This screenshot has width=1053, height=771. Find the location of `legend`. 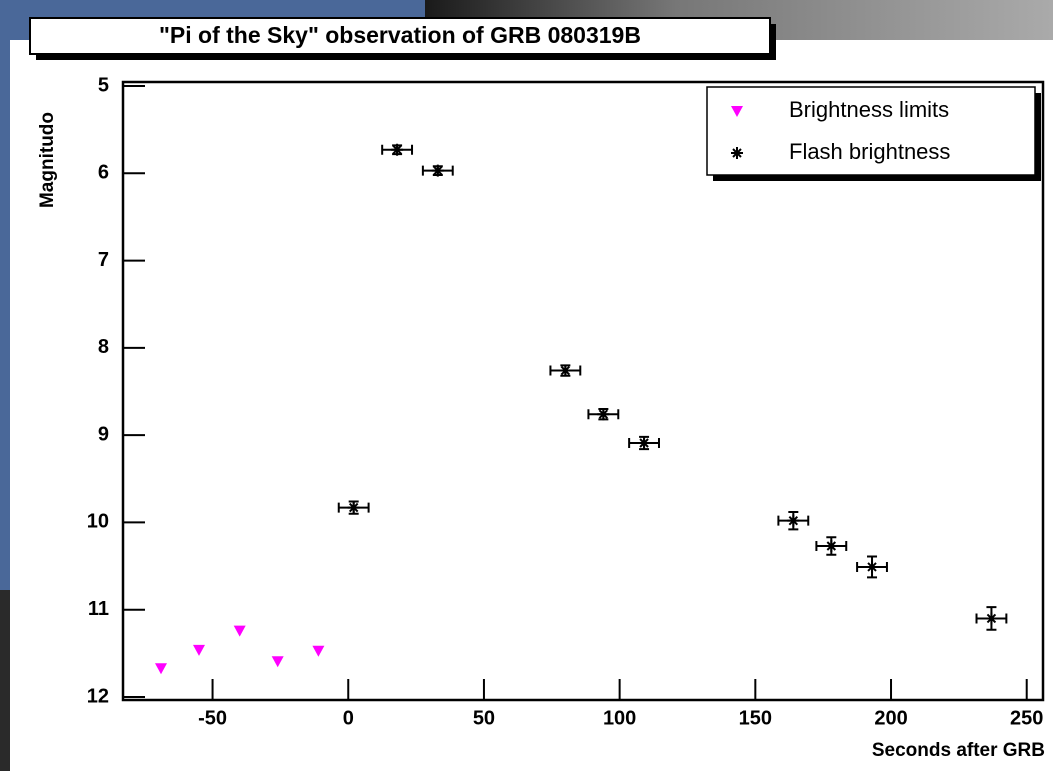

legend is located at coordinates (871, 131).